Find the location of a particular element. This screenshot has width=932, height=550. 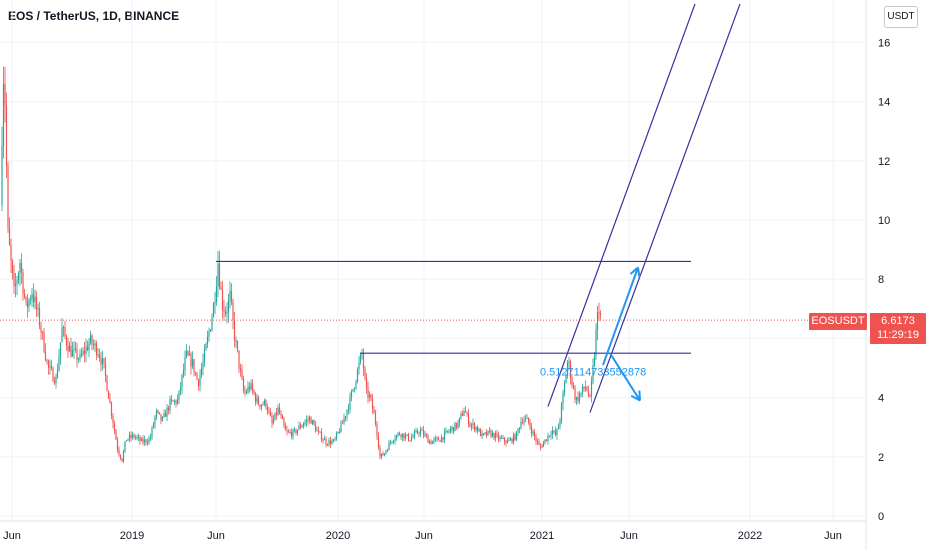

symbol-title: EOS / TetherUS, 1D, BINANCE is located at coordinates (94, 16).